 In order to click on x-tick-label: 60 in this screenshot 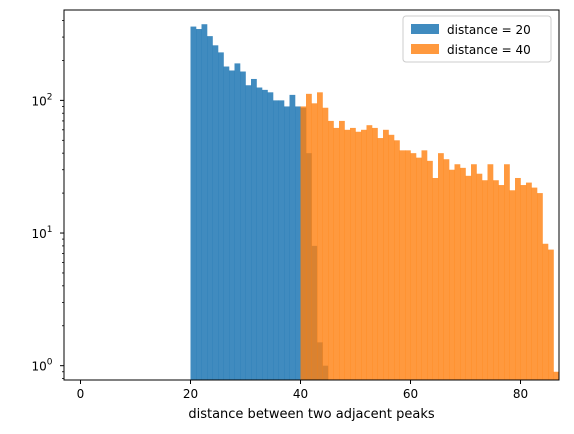, I will do `click(410, 394)`.